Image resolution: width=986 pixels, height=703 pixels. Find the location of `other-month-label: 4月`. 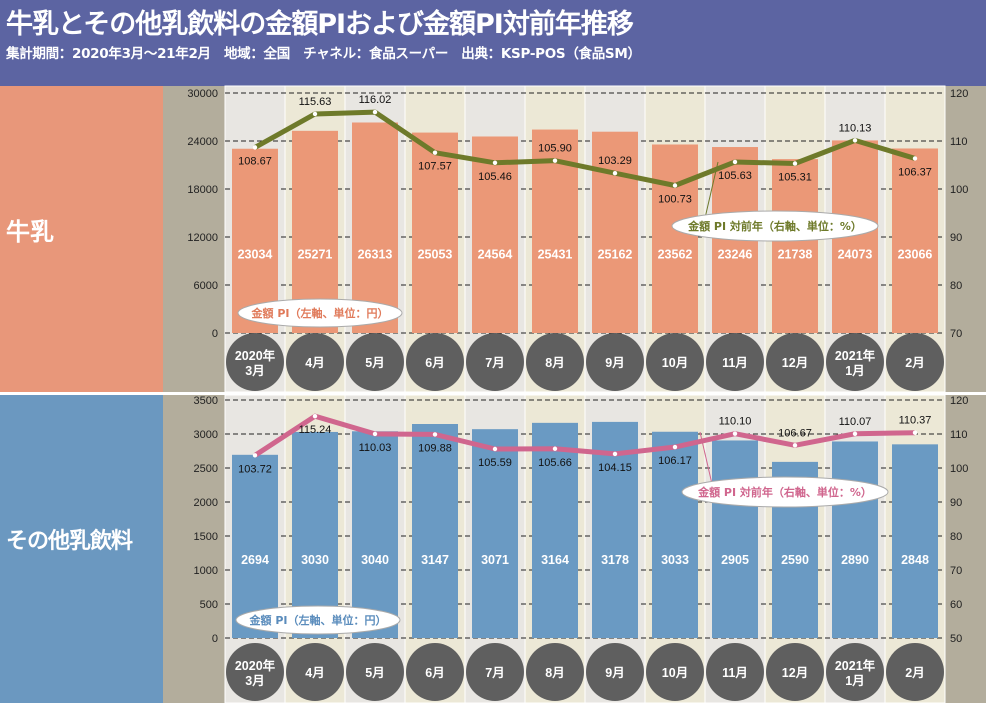

other-month-label: 4月 is located at coordinates (314, 673).